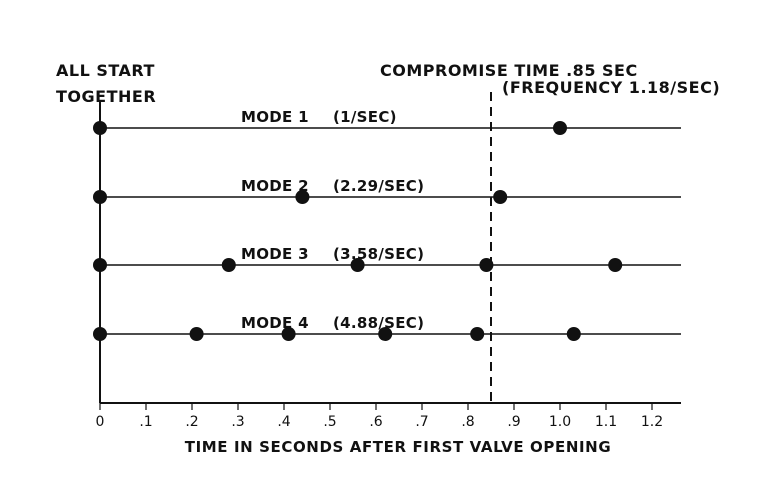  Describe the element at coordinates (275, 323) in the screenshot. I see `mode-4-name: MODE 4` at that location.